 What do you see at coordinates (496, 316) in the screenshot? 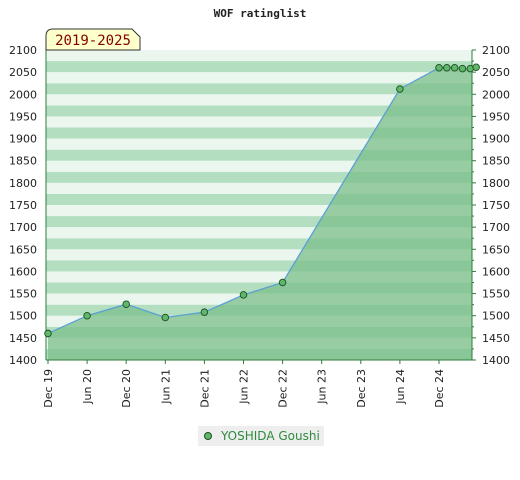
I see `y-tick-label-right: 1500` at bounding box center [496, 316].